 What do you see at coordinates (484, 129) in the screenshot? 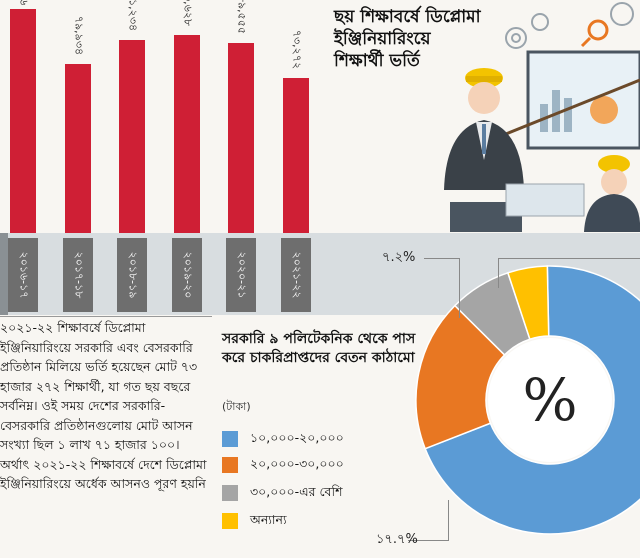
I see `engineer-icon` at bounding box center [484, 129].